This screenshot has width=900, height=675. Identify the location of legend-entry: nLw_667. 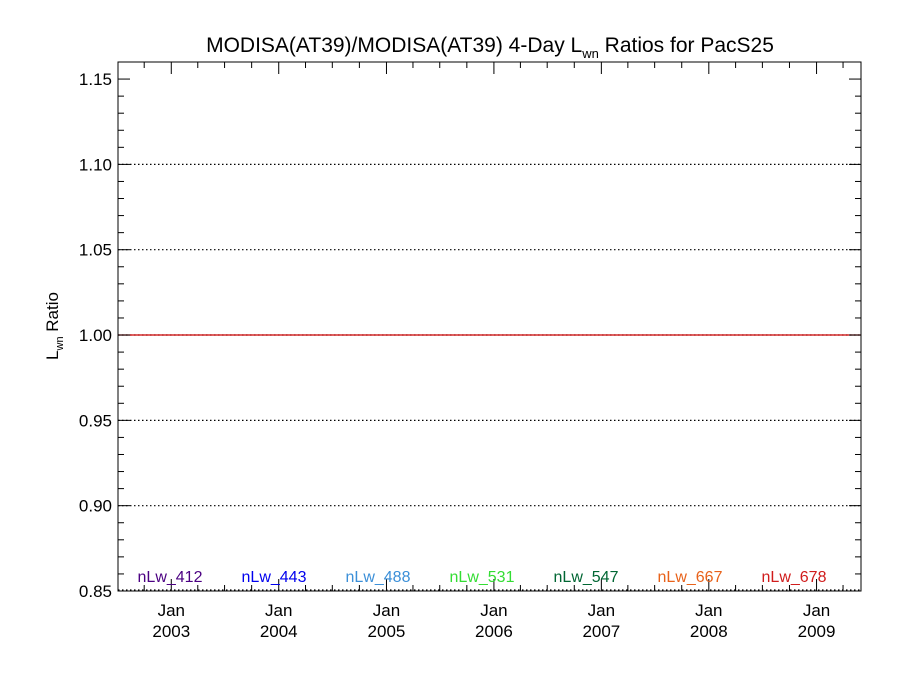
(690, 577).